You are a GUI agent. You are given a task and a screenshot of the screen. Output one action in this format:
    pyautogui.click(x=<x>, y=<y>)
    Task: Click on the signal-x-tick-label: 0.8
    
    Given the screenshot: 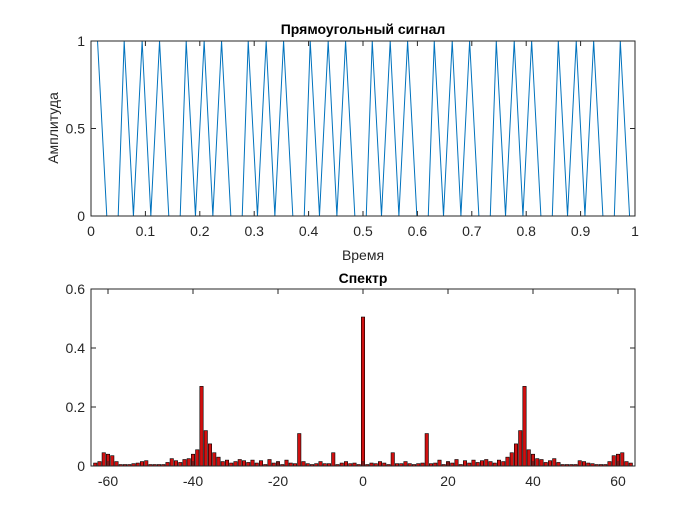 What is the action you would take?
    pyautogui.click(x=526, y=231)
    